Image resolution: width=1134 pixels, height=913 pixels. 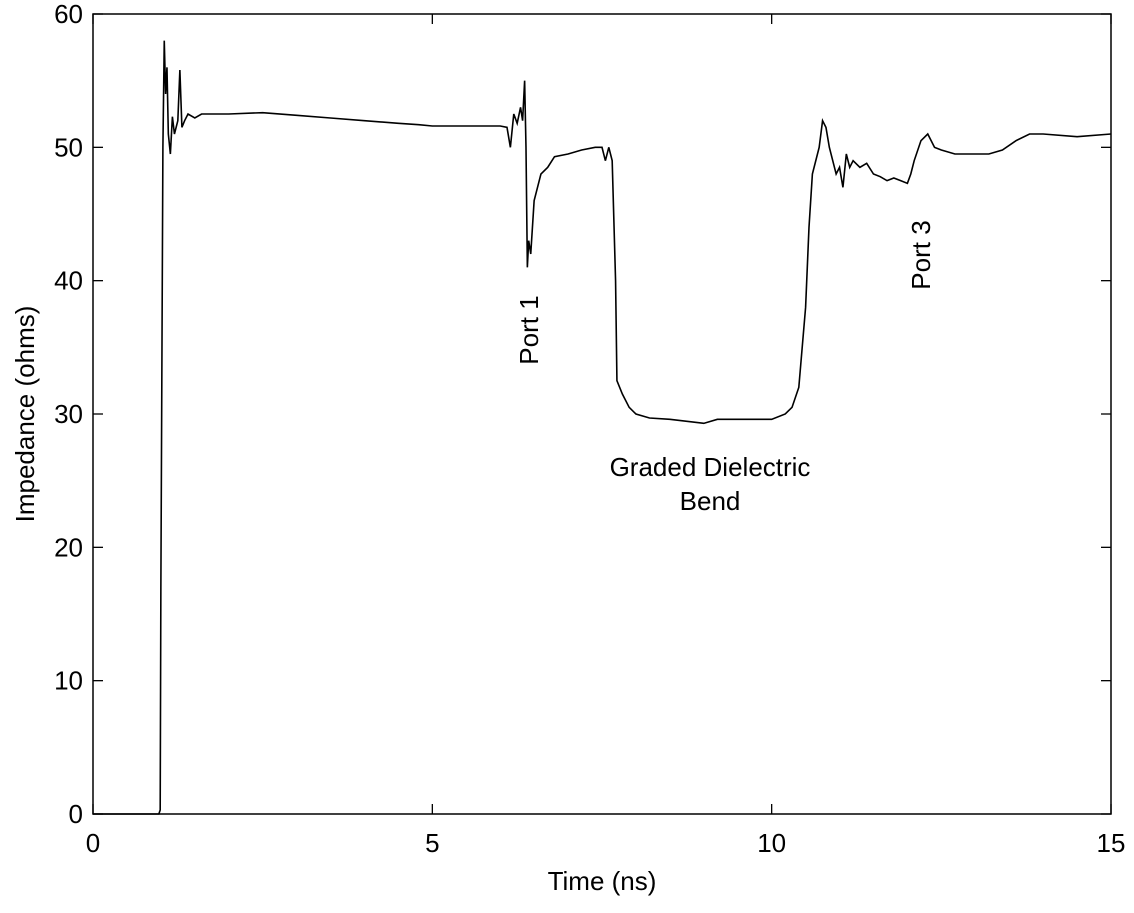 What do you see at coordinates (68, 414) in the screenshot?
I see `y-tick-label: 30` at bounding box center [68, 414].